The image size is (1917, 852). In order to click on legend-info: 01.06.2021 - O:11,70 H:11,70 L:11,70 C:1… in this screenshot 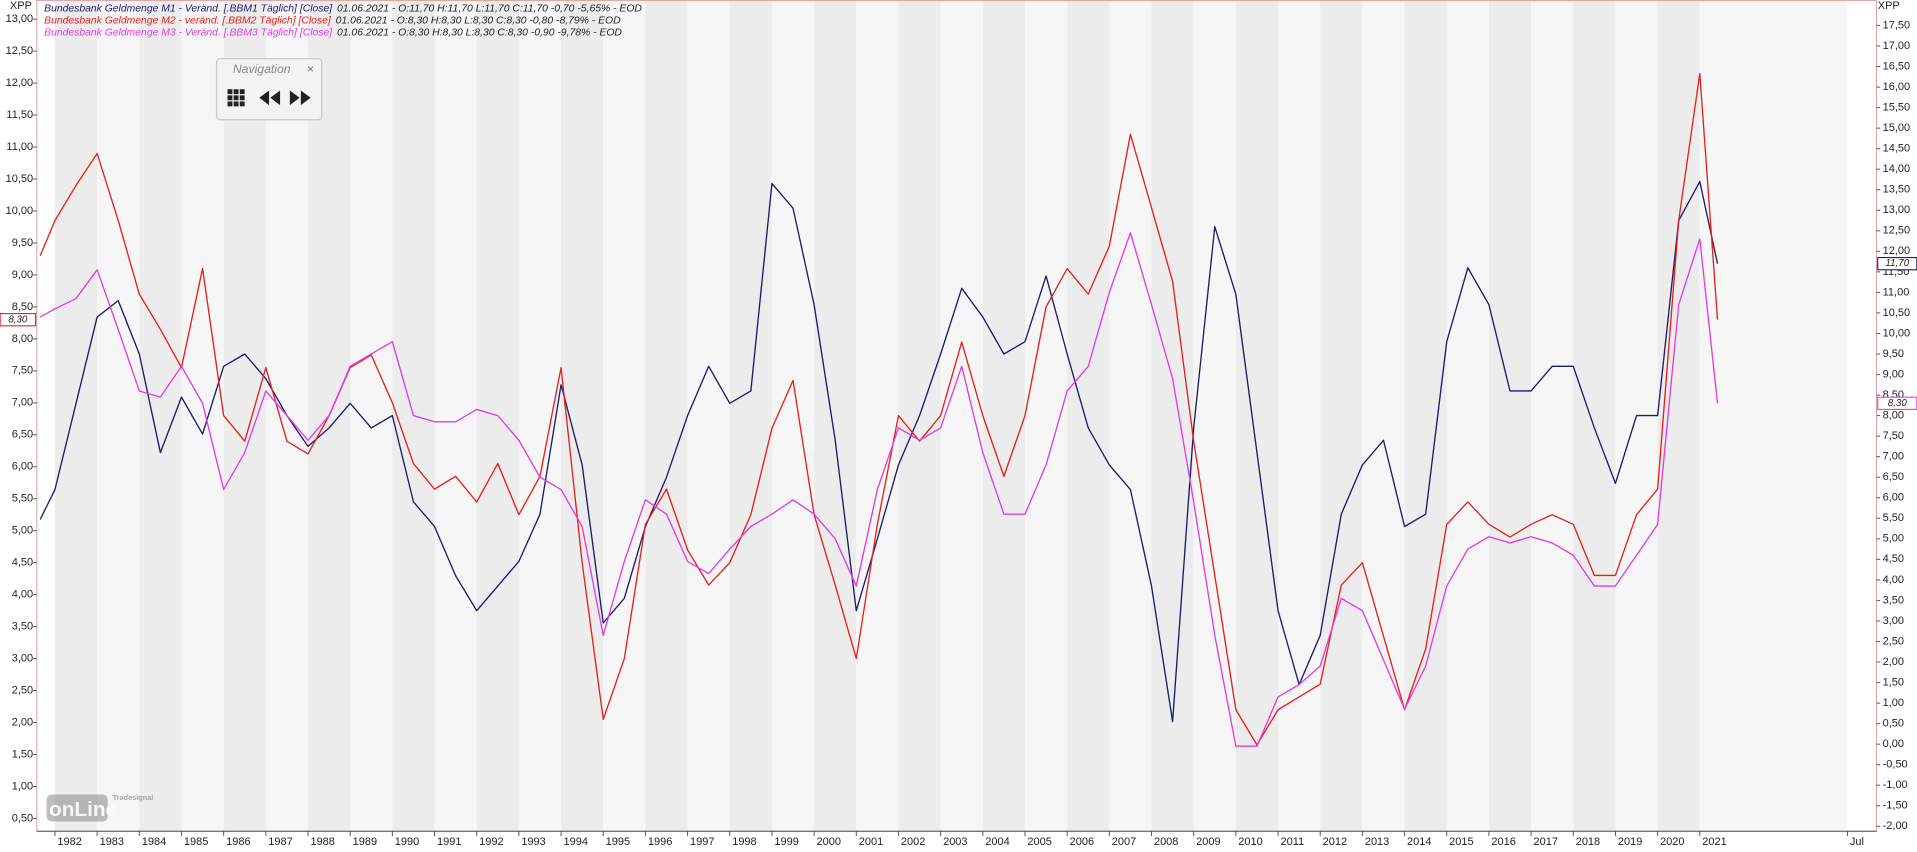, I will do `click(489, 8)`.